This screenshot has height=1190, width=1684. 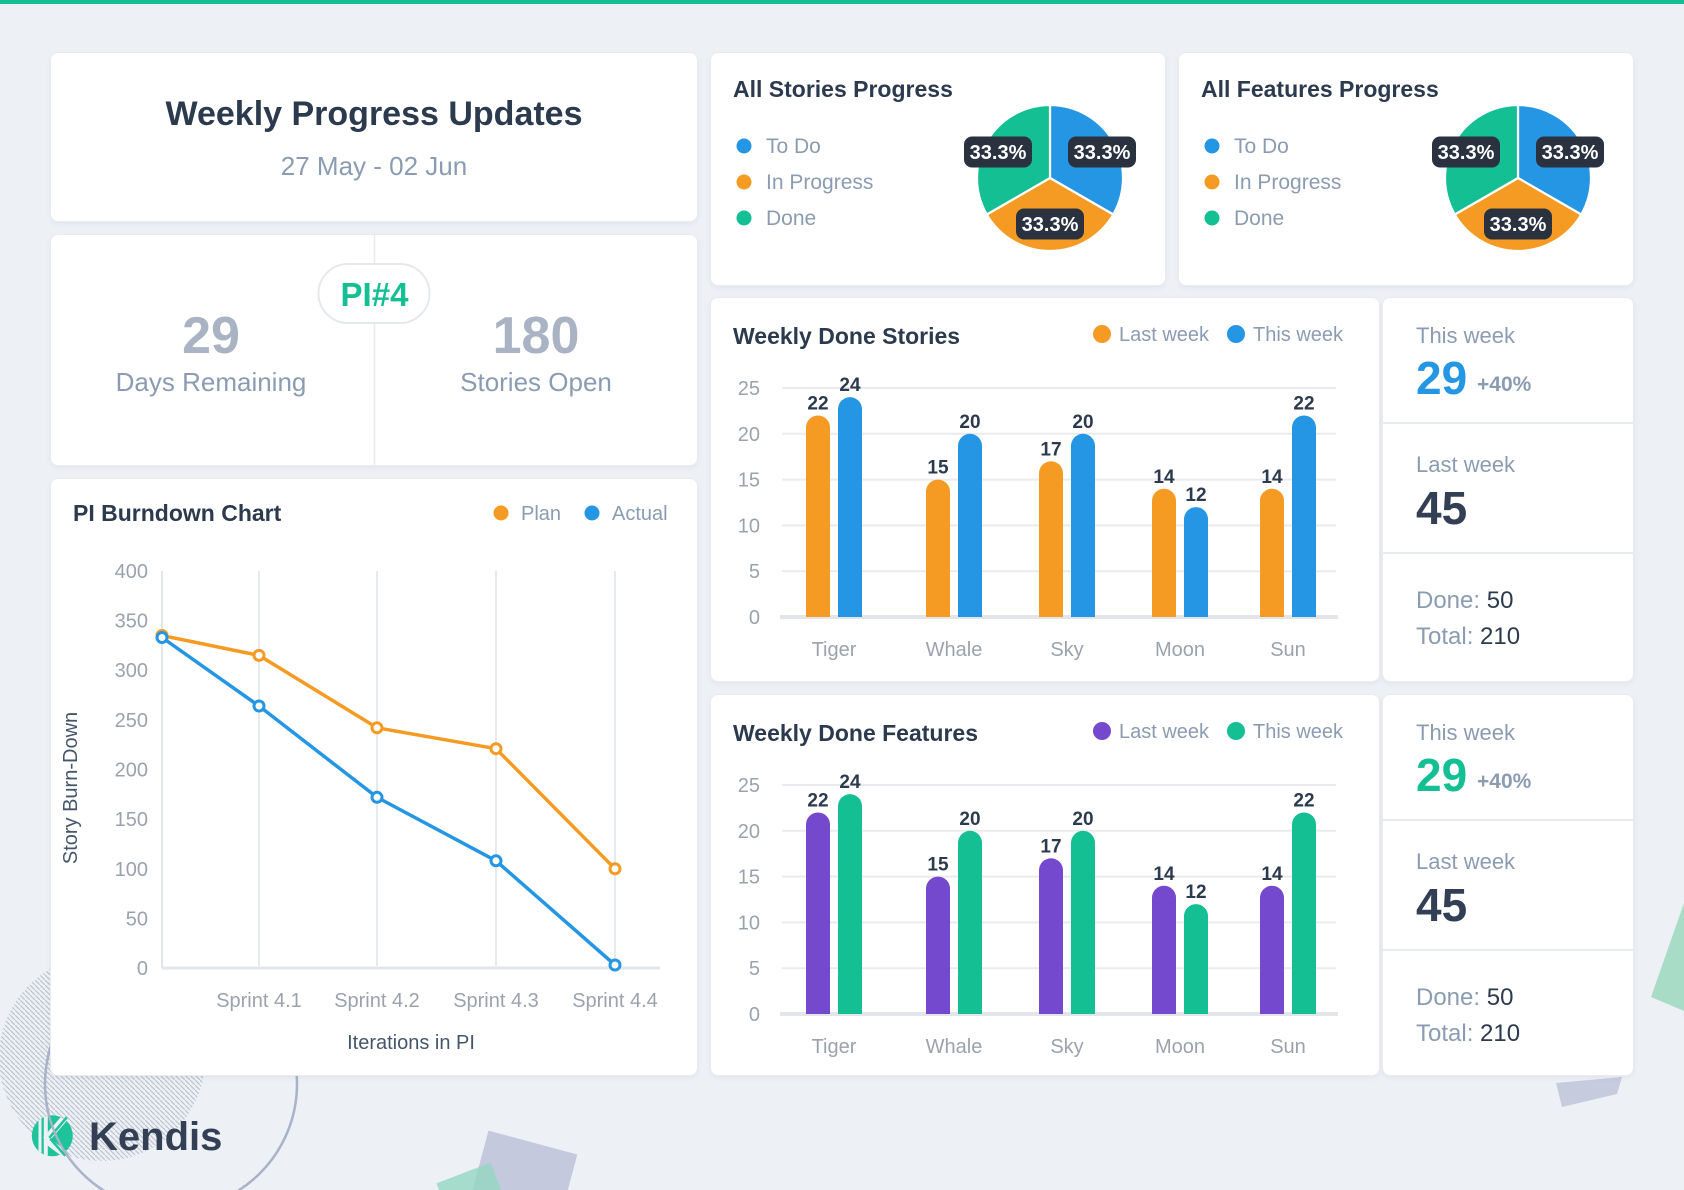 What do you see at coordinates (411, 1043) in the screenshot?
I see `svg-text: Iterations in PI` at bounding box center [411, 1043].